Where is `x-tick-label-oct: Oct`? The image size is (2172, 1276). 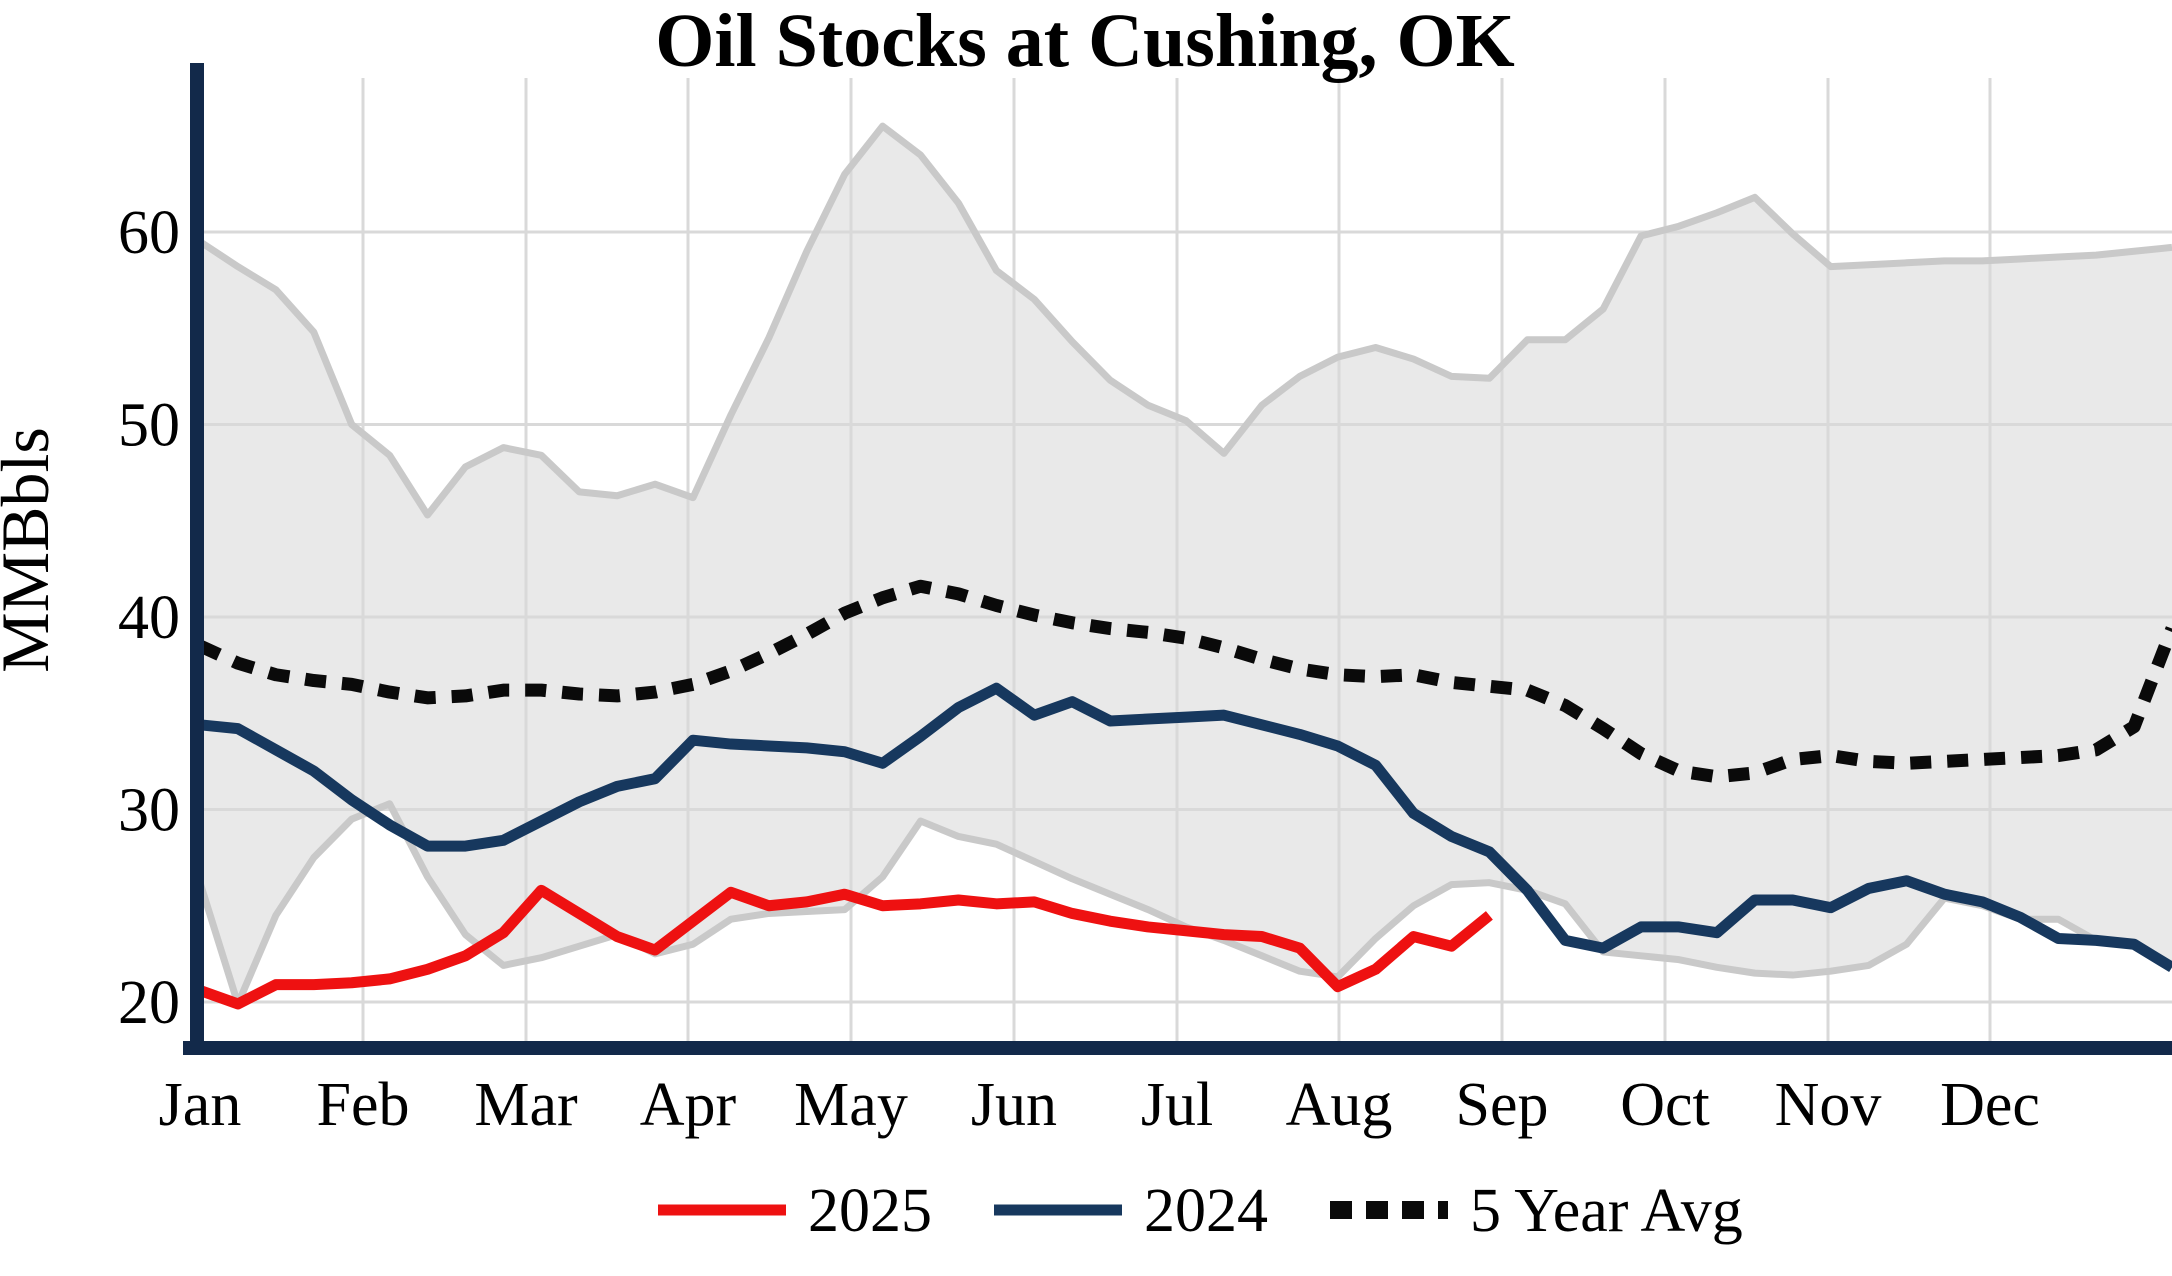 x-tick-label-oct: Oct is located at coordinates (1665, 1105).